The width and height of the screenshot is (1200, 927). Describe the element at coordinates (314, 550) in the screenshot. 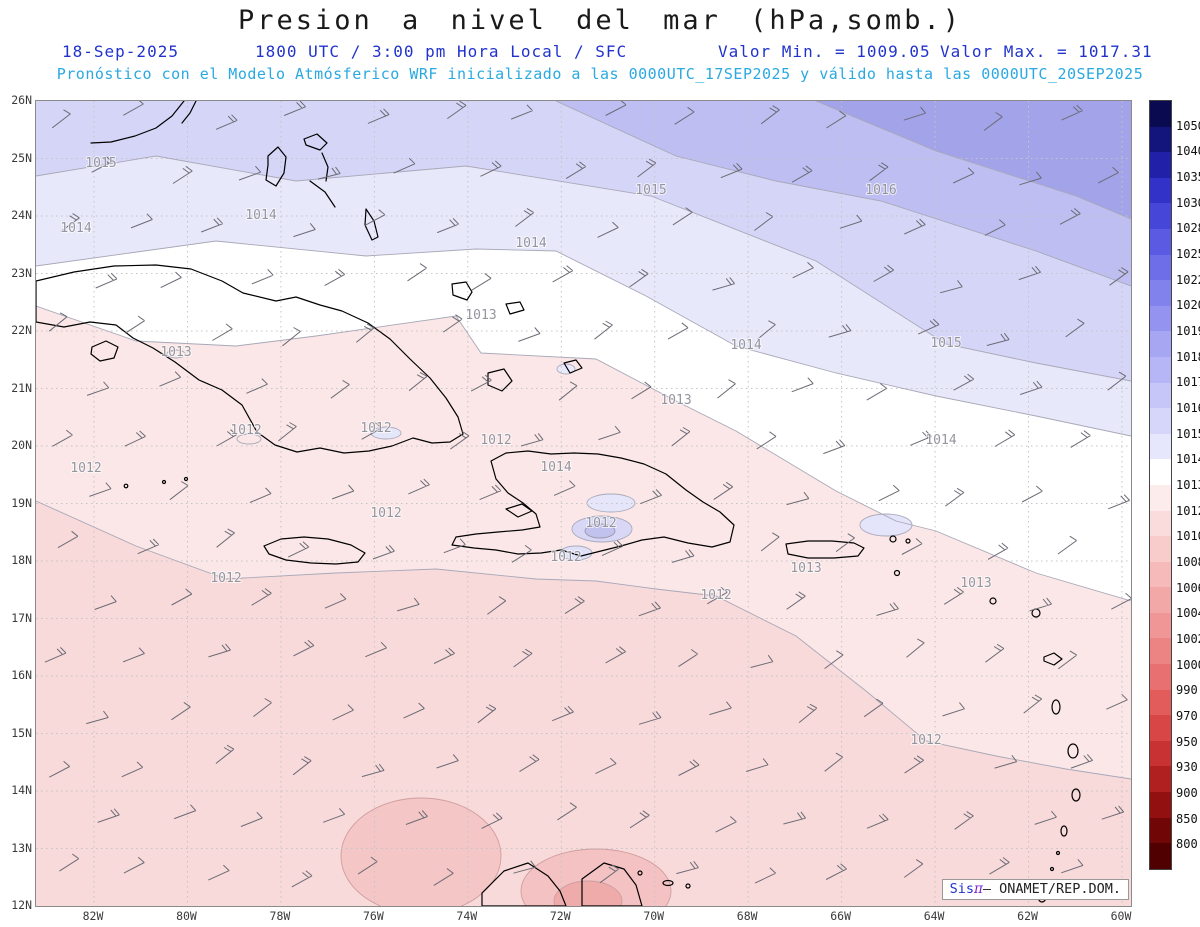

I see `coast-jamaica` at that location.